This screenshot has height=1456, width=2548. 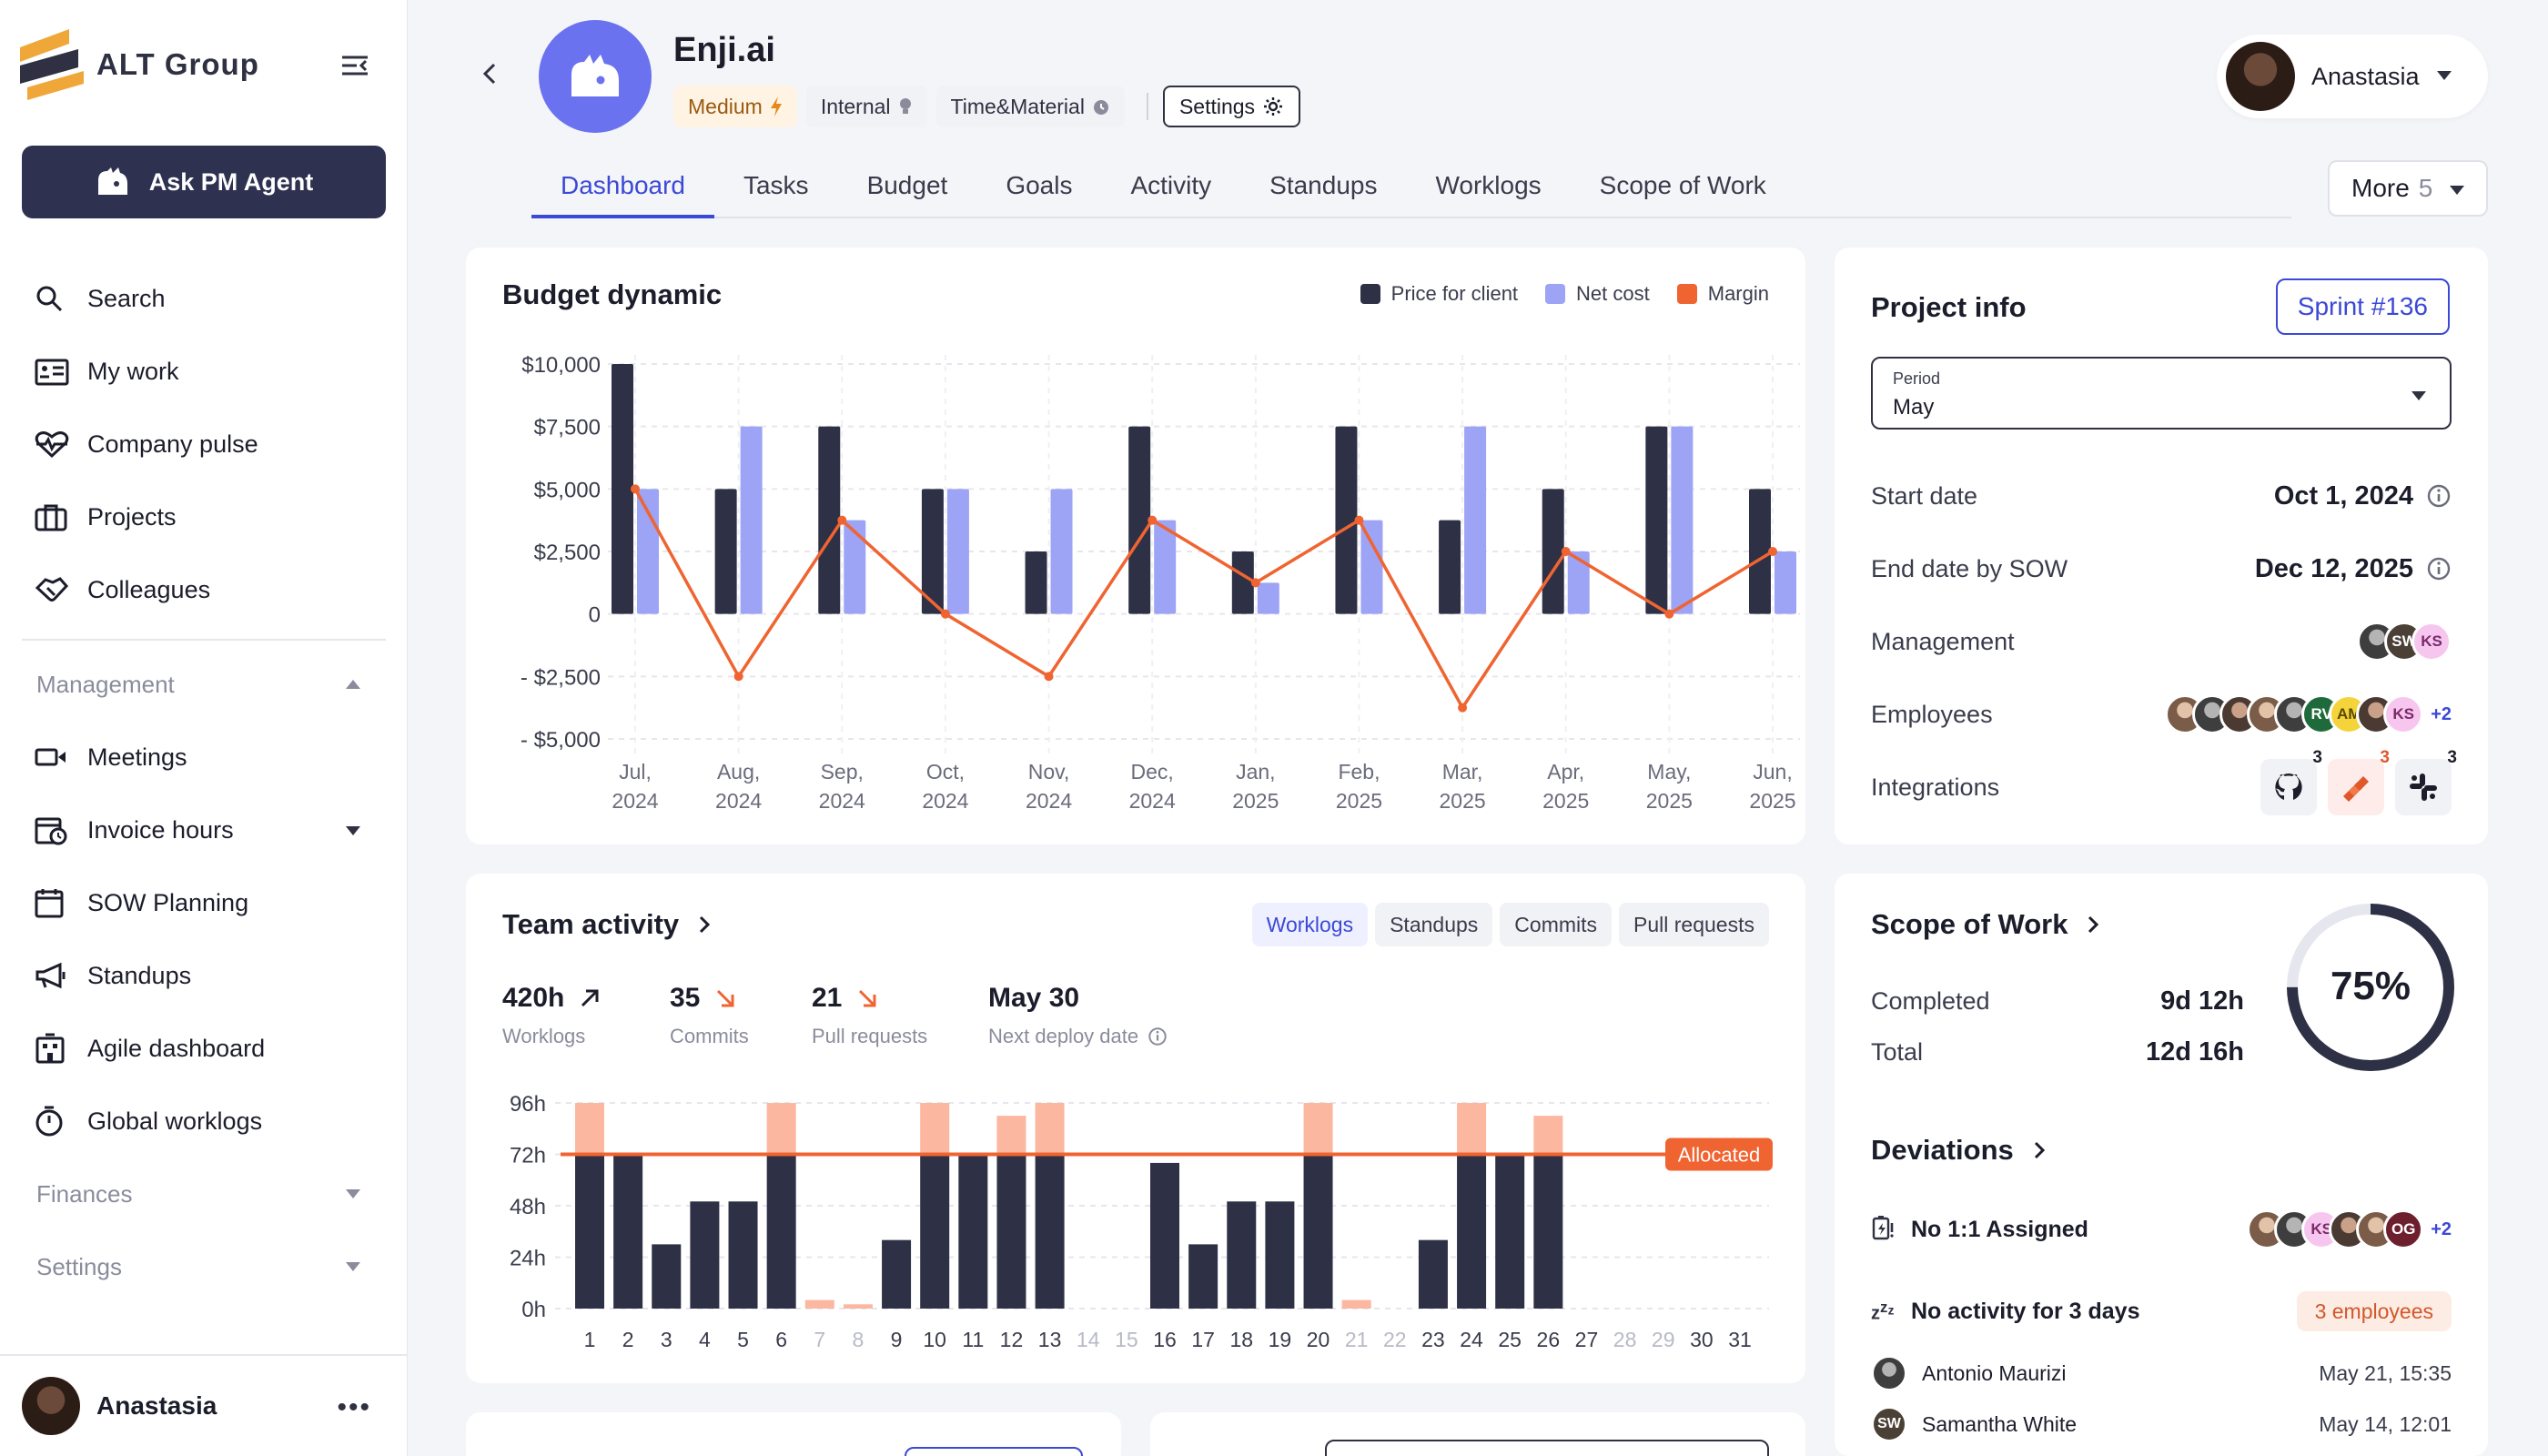 I want to click on section-settings: Settings, so click(x=204, y=1267).